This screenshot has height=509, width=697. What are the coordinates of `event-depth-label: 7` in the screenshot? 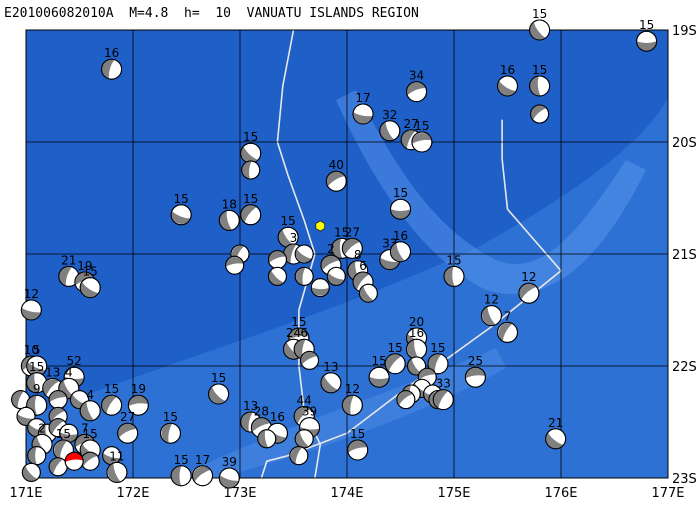 It's located at (85, 428).